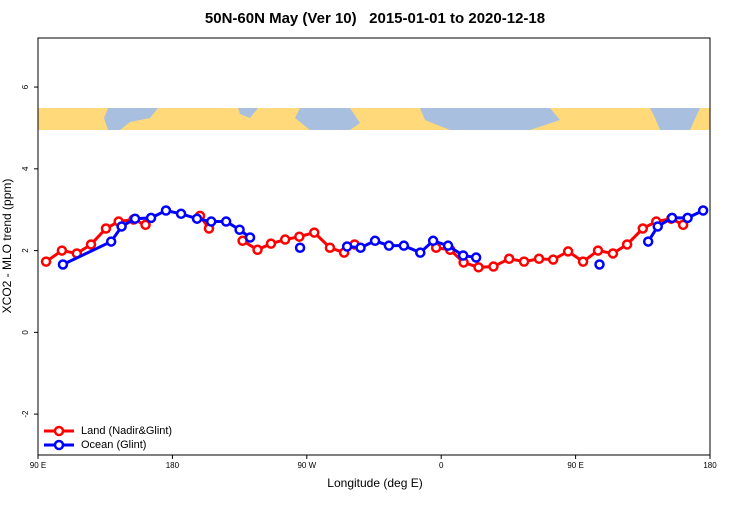 This screenshot has width=750, height=505. What do you see at coordinates (25, 168) in the screenshot?
I see `y-tick-label: 4` at bounding box center [25, 168].